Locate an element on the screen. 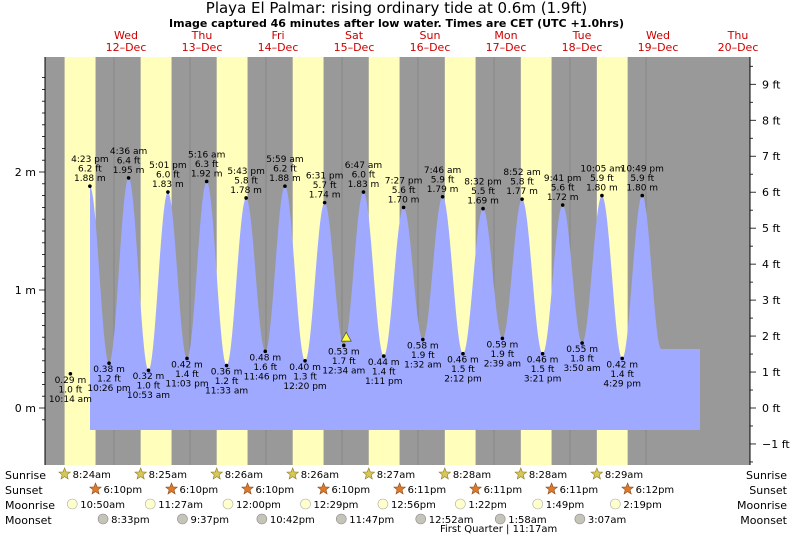 Image resolution: width=793 pixels, height=537 pixels. low-tide-label: 12:34 am is located at coordinates (343, 371).